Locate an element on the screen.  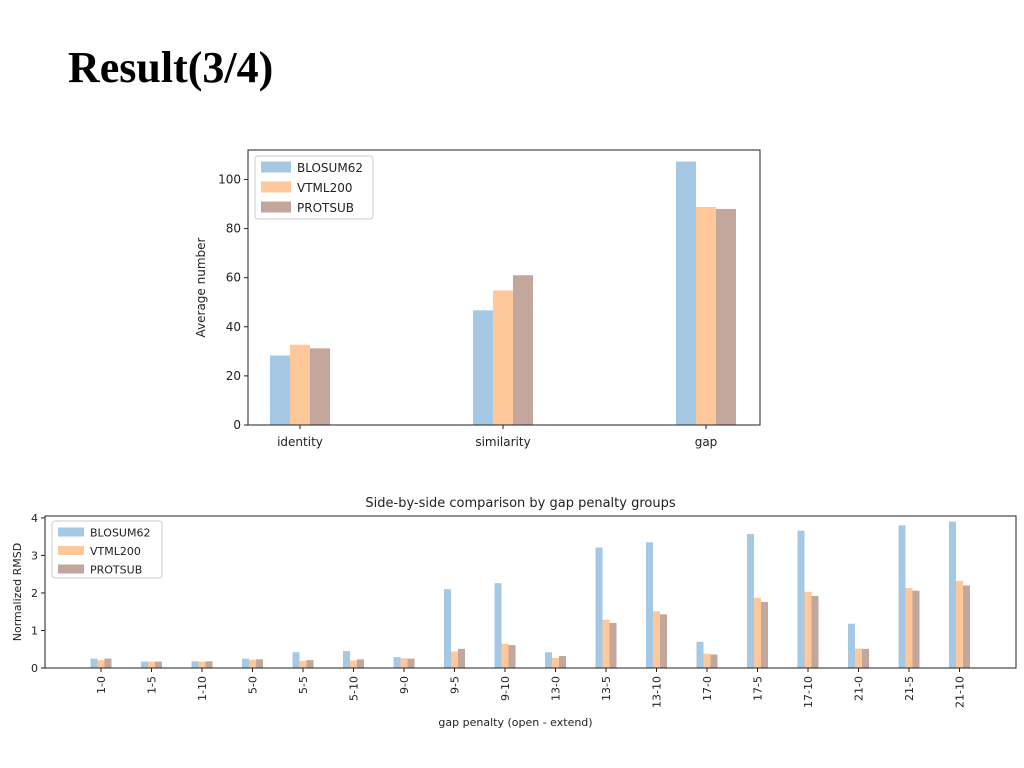
bar-protsub-gap is located at coordinates (726, 316).